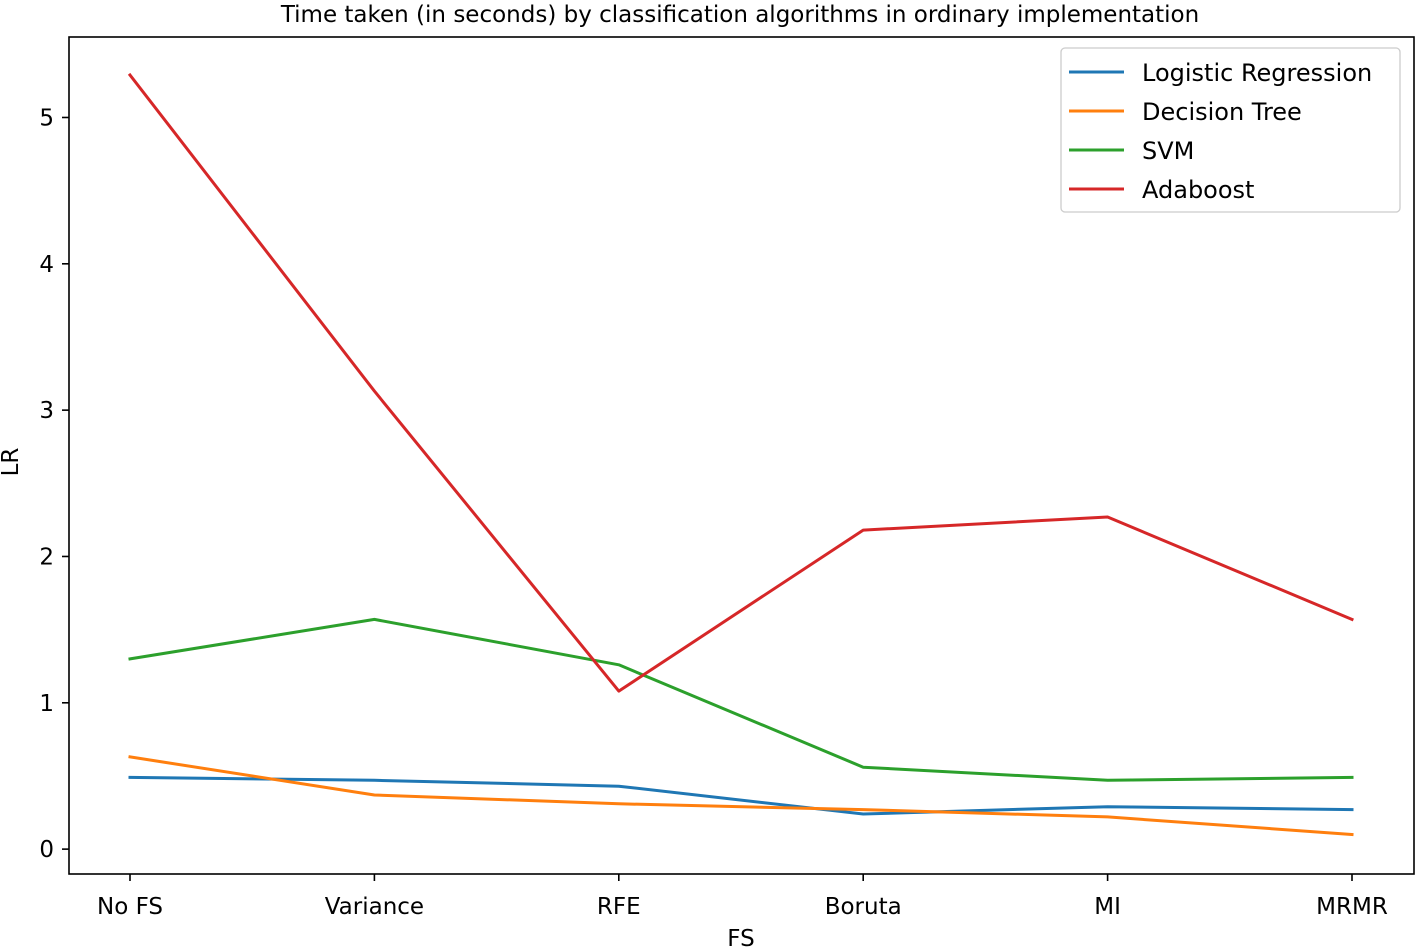  What do you see at coordinates (46, 118) in the screenshot?
I see `y-tick-label: 5` at bounding box center [46, 118].